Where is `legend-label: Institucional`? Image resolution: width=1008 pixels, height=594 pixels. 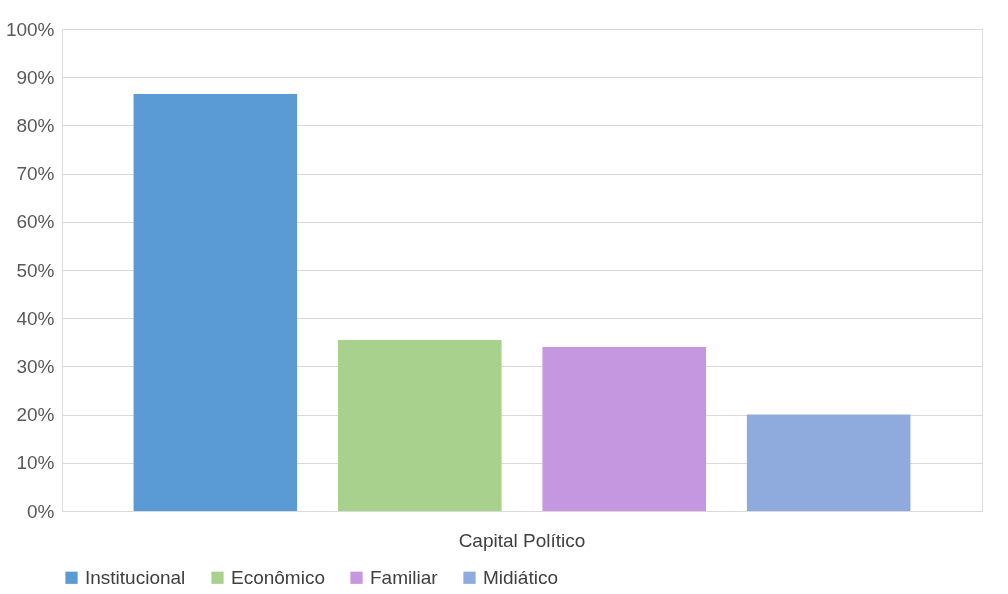 legend-label: Institucional is located at coordinates (135, 577).